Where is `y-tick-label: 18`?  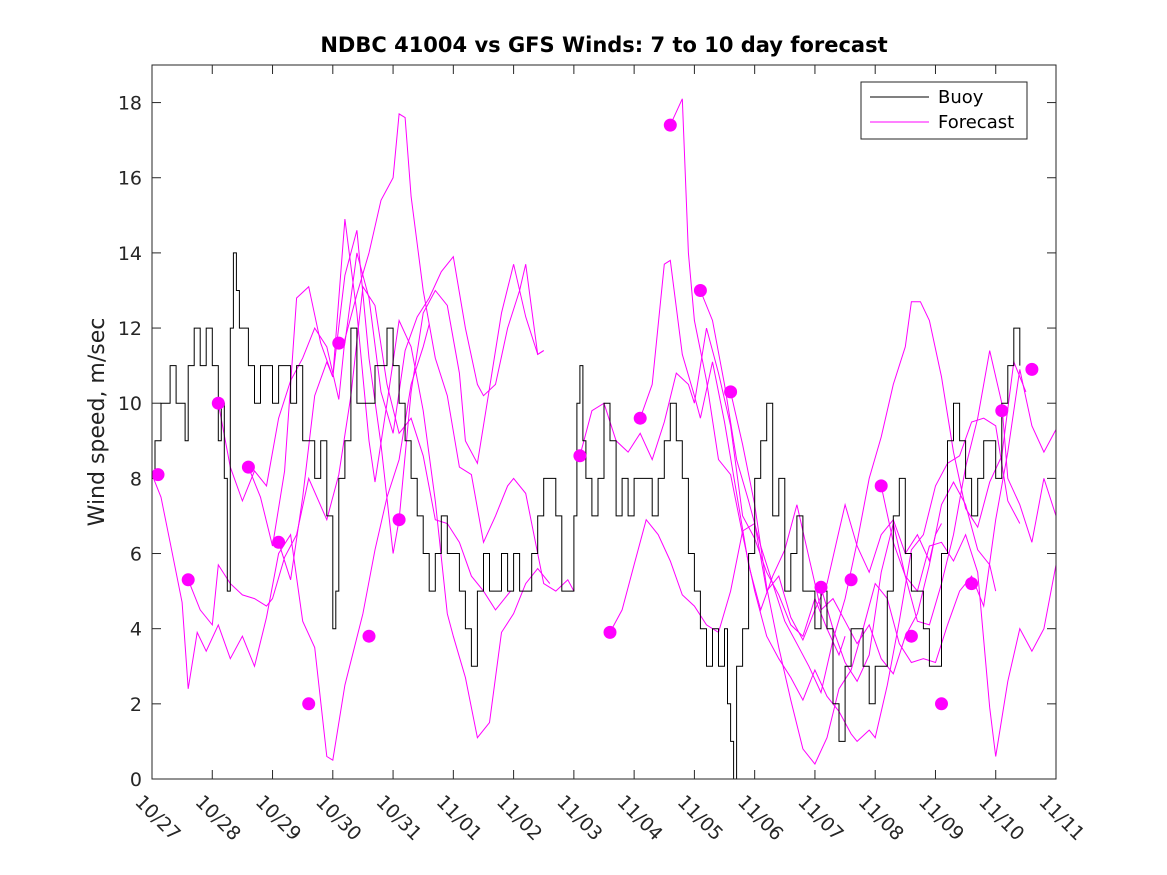
y-tick-label: 18 is located at coordinates (130, 104).